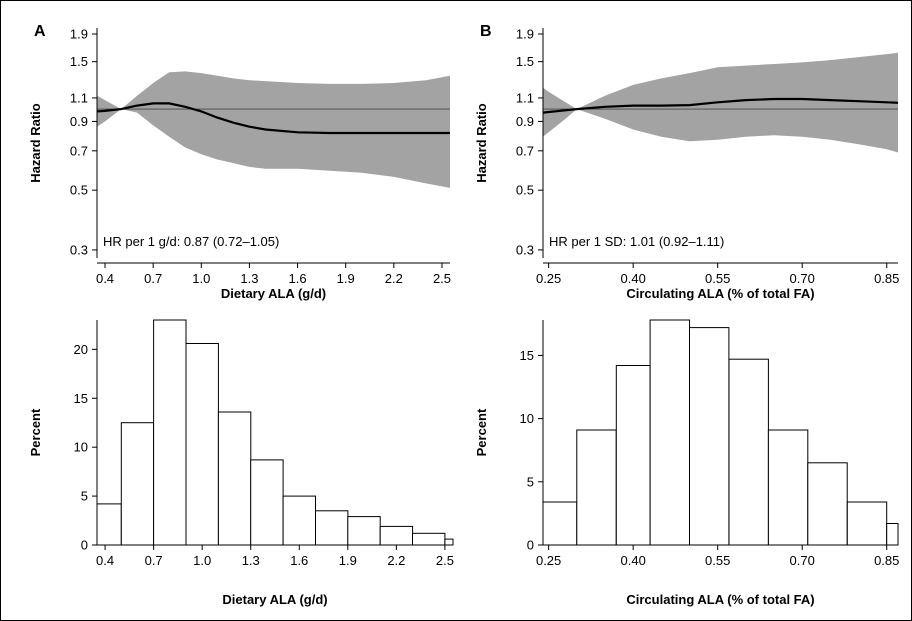  Describe the element at coordinates (636, 241) in the screenshot. I see `hr-annotation: HR per 1 SD: 1.01 (0.92–1.11)` at that location.